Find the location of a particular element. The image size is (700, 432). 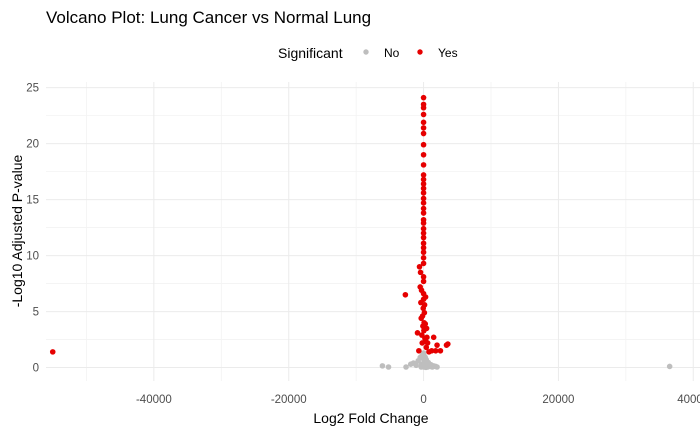

y-axis-title: -Log10 Adjusted P-value is located at coordinates (17, 231).